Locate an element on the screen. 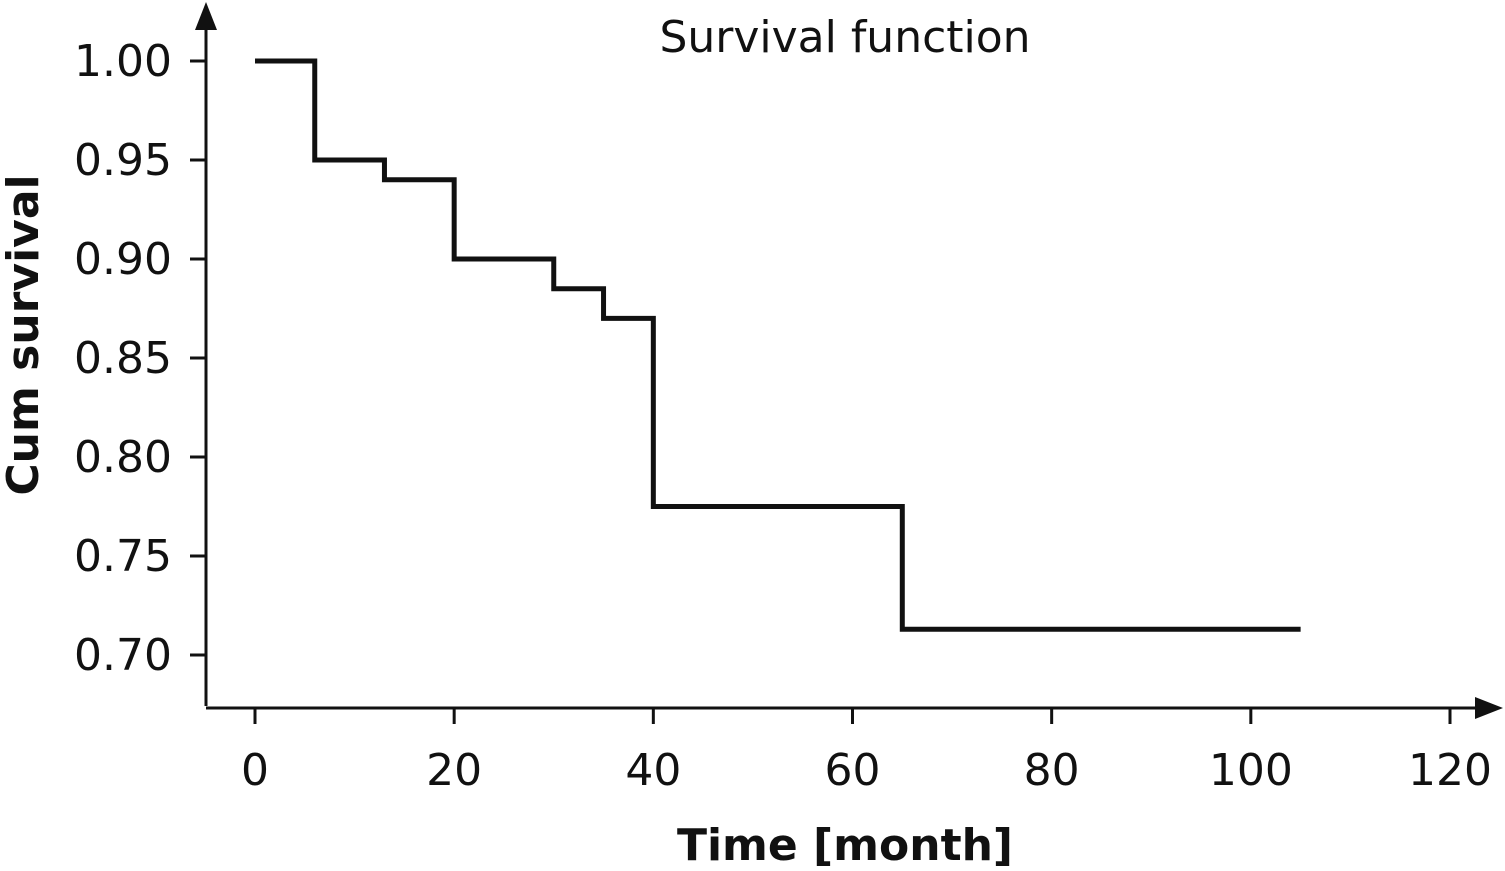 This screenshot has width=1505, height=871. x-tick-label: 80 is located at coordinates (1052, 770).